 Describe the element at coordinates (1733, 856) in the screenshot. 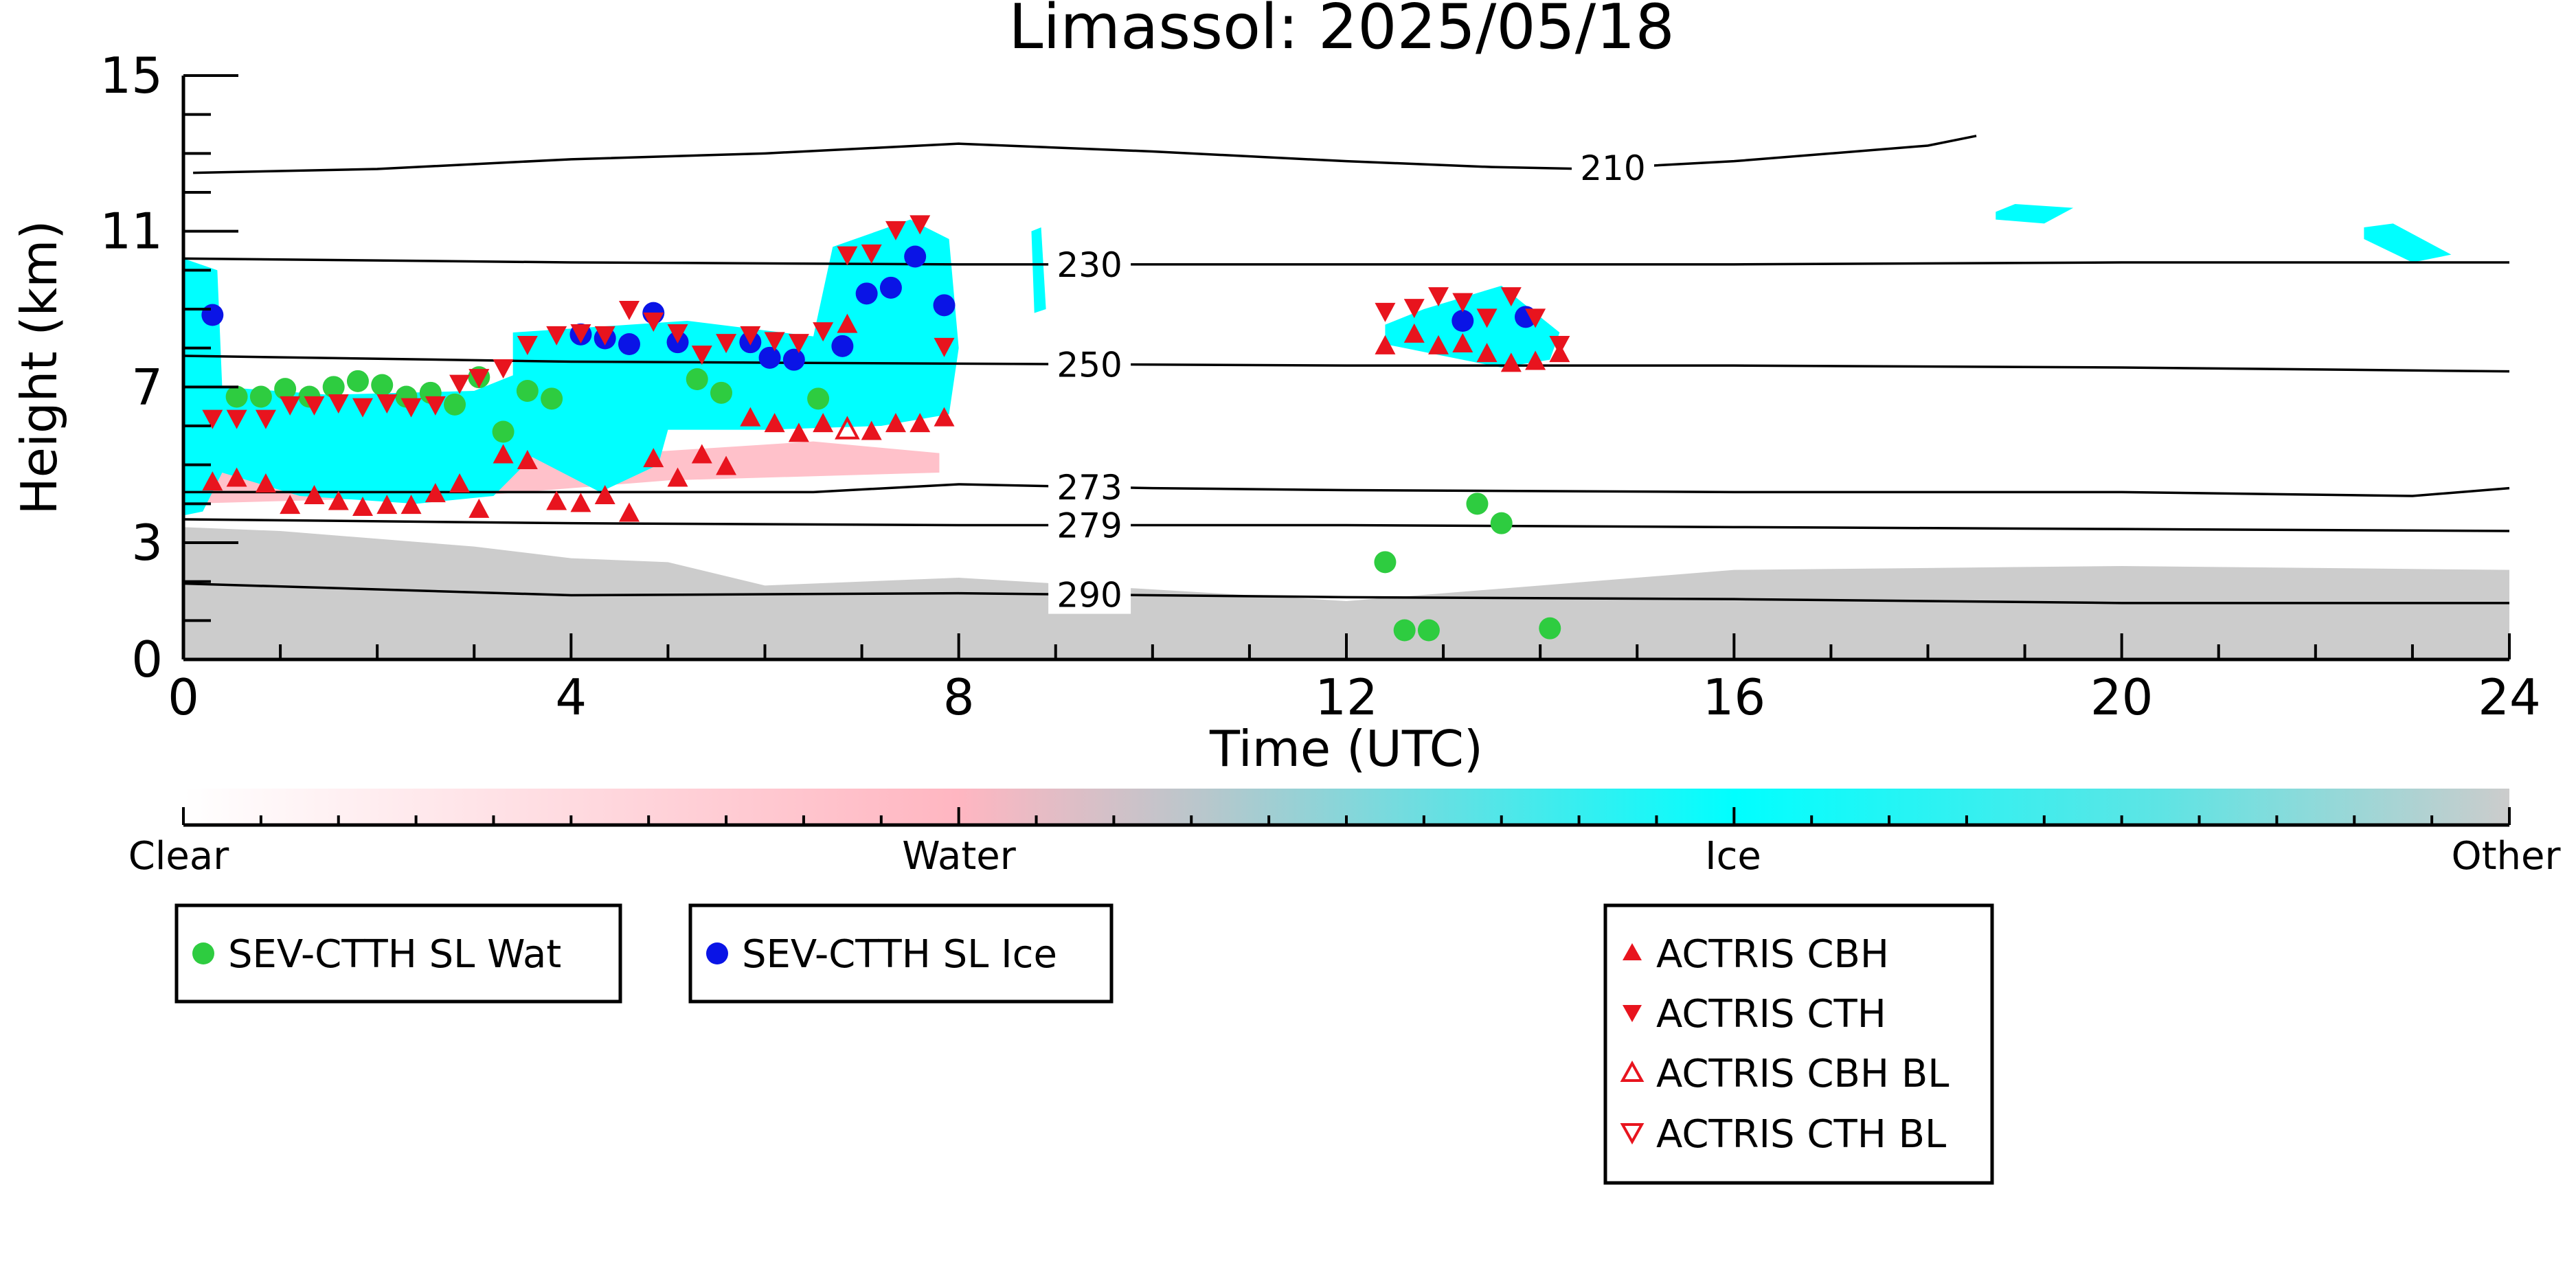

I see `colorbar-label-ice: Ice` at that location.